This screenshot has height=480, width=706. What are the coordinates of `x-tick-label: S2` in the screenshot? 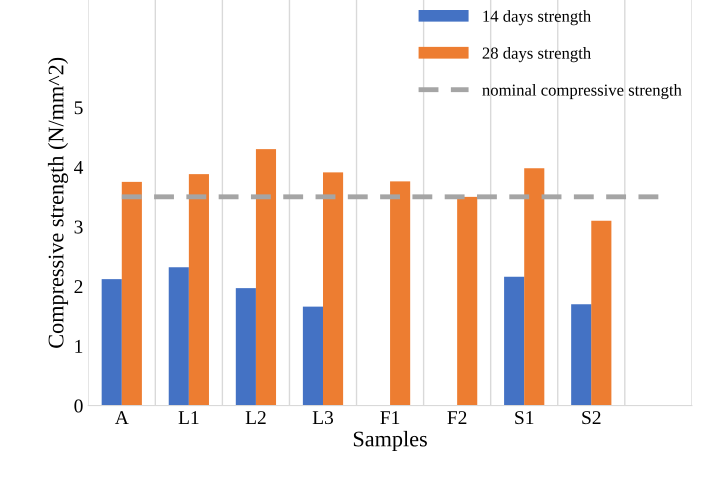 It's located at (591, 417).